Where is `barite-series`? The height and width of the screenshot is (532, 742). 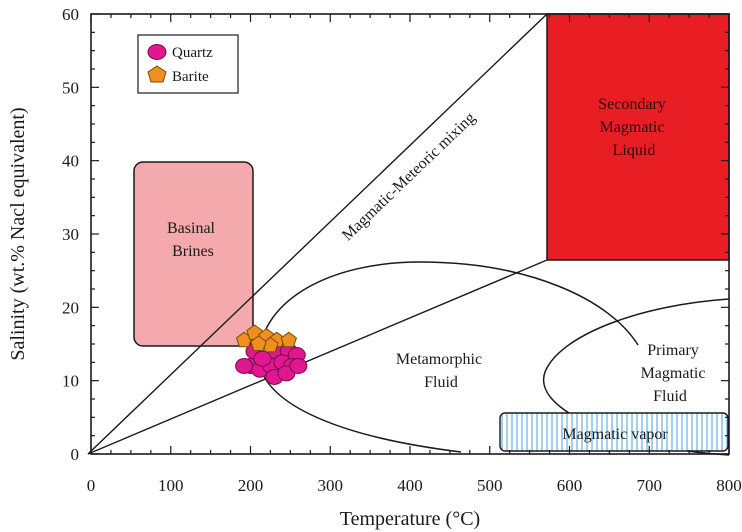 barite-series is located at coordinates (266, 338).